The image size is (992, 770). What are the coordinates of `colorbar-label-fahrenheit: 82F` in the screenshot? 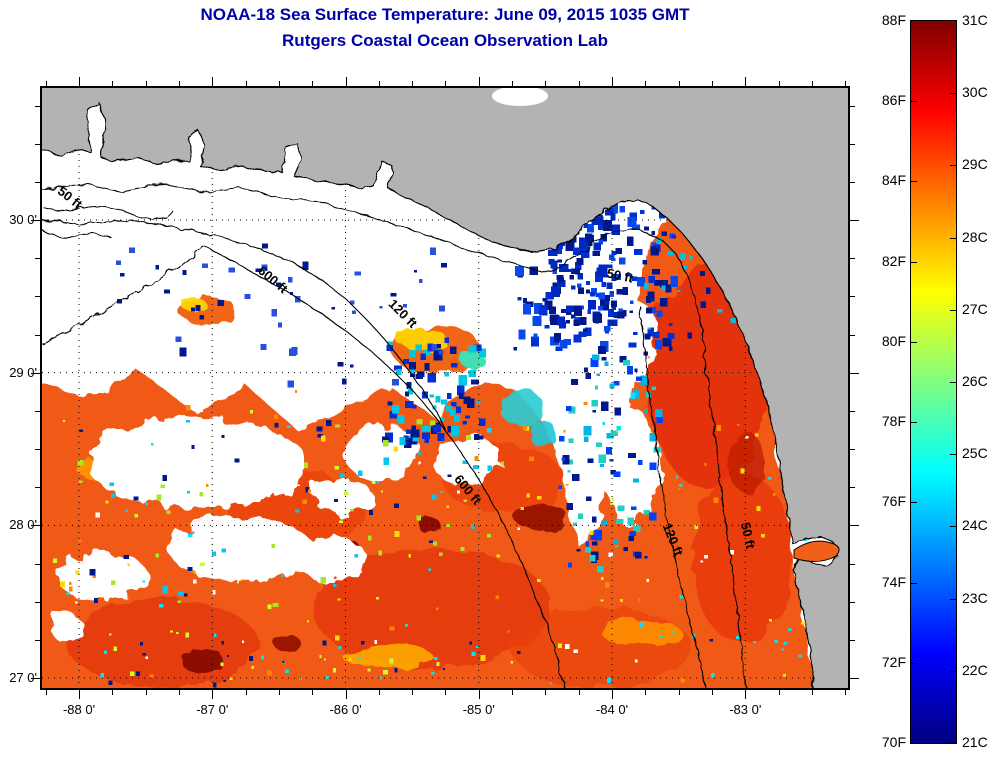 It's located at (893, 260).